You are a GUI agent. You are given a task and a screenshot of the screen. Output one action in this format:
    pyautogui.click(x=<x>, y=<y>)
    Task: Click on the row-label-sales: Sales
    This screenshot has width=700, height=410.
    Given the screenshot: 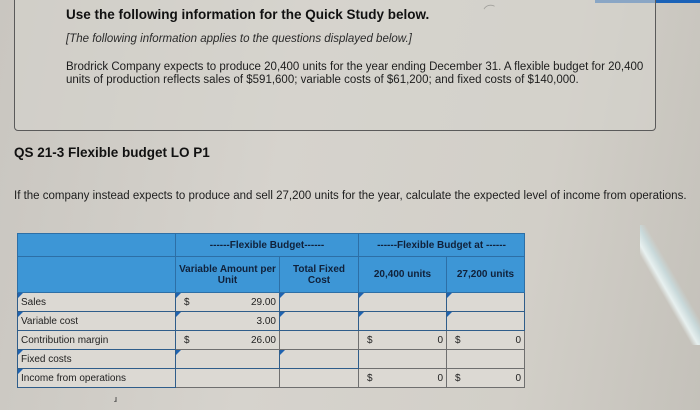 What is the action you would take?
    pyautogui.click(x=96, y=302)
    